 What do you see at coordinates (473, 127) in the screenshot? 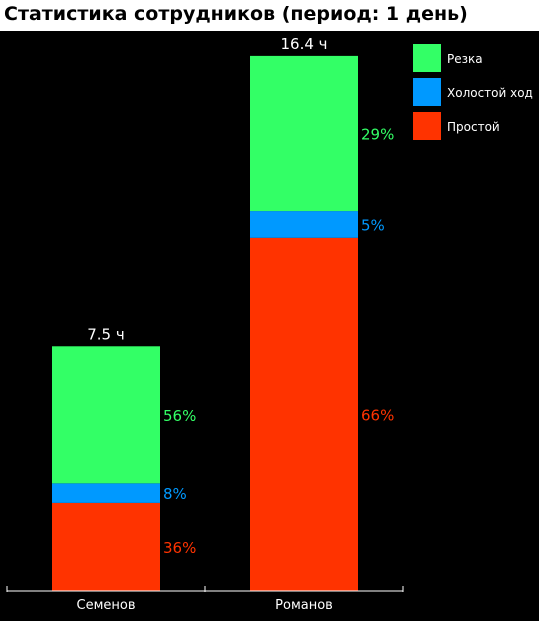
I see `legend-label: Простой` at bounding box center [473, 127].